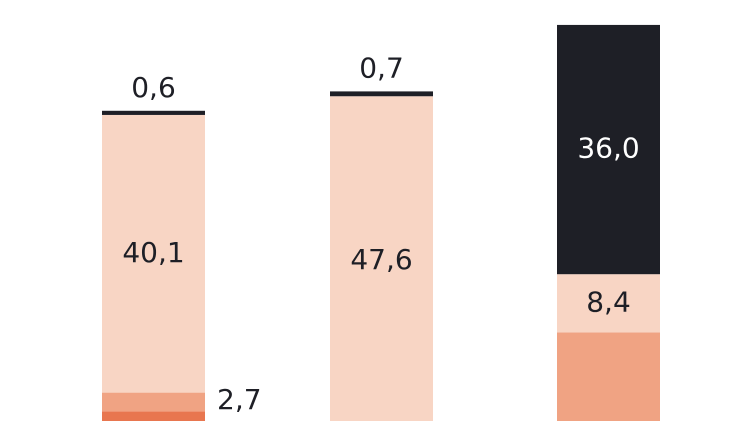 The width and height of the screenshot is (750, 421). What do you see at coordinates (239, 399) in the screenshot?
I see `value-label: 2,7` at bounding box center [239, 399].